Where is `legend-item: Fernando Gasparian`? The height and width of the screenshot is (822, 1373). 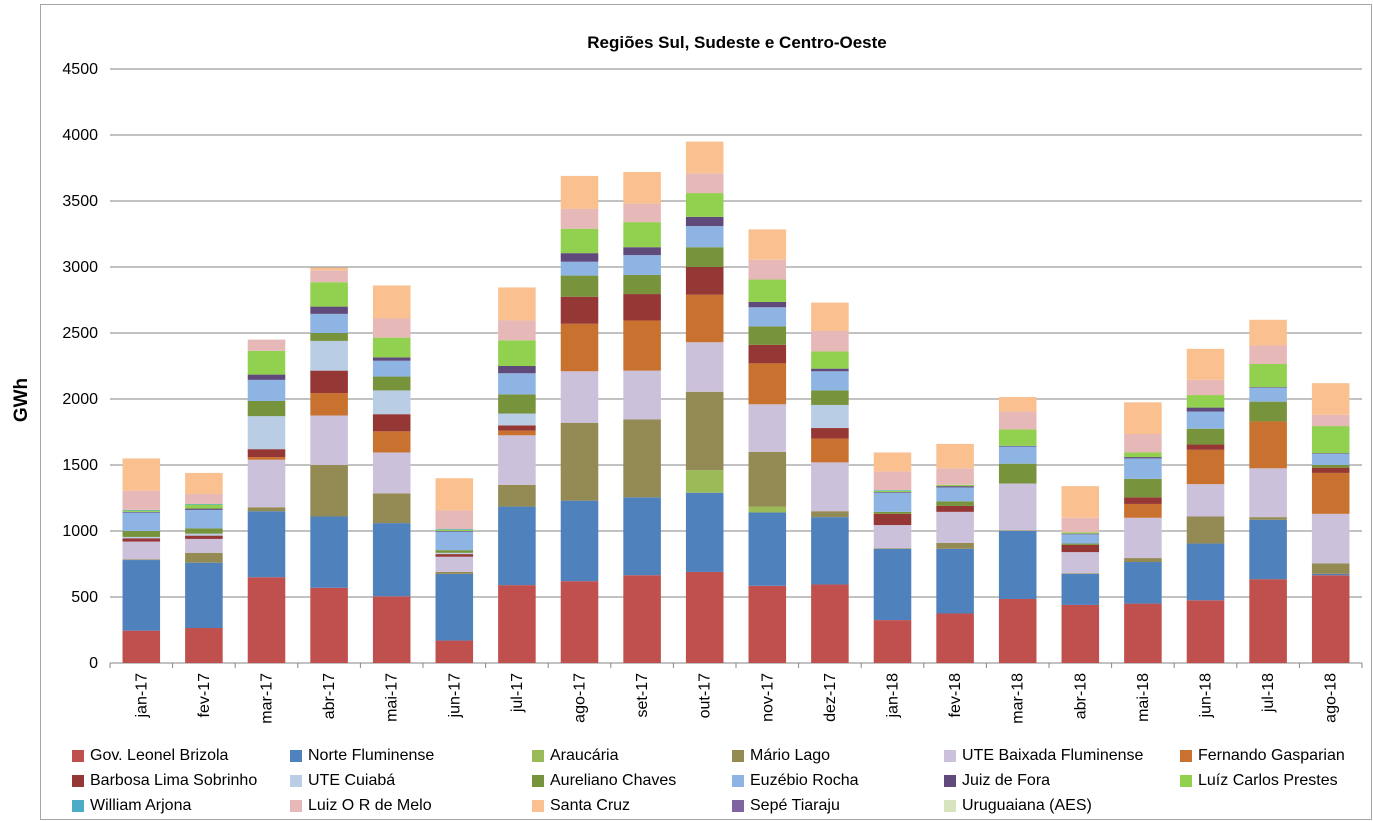
legend-item: Fernando Gasparian is located at coordinates (1262, 756).